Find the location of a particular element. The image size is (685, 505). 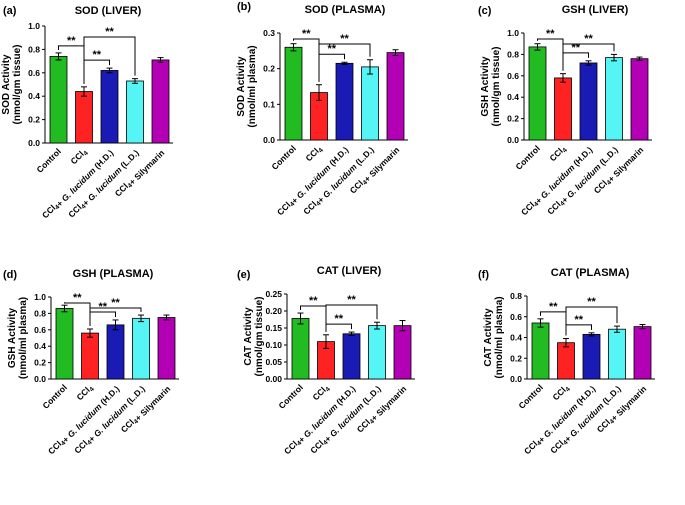

chart-title: SOD (LIVER) is located at coordinates (108, 11).